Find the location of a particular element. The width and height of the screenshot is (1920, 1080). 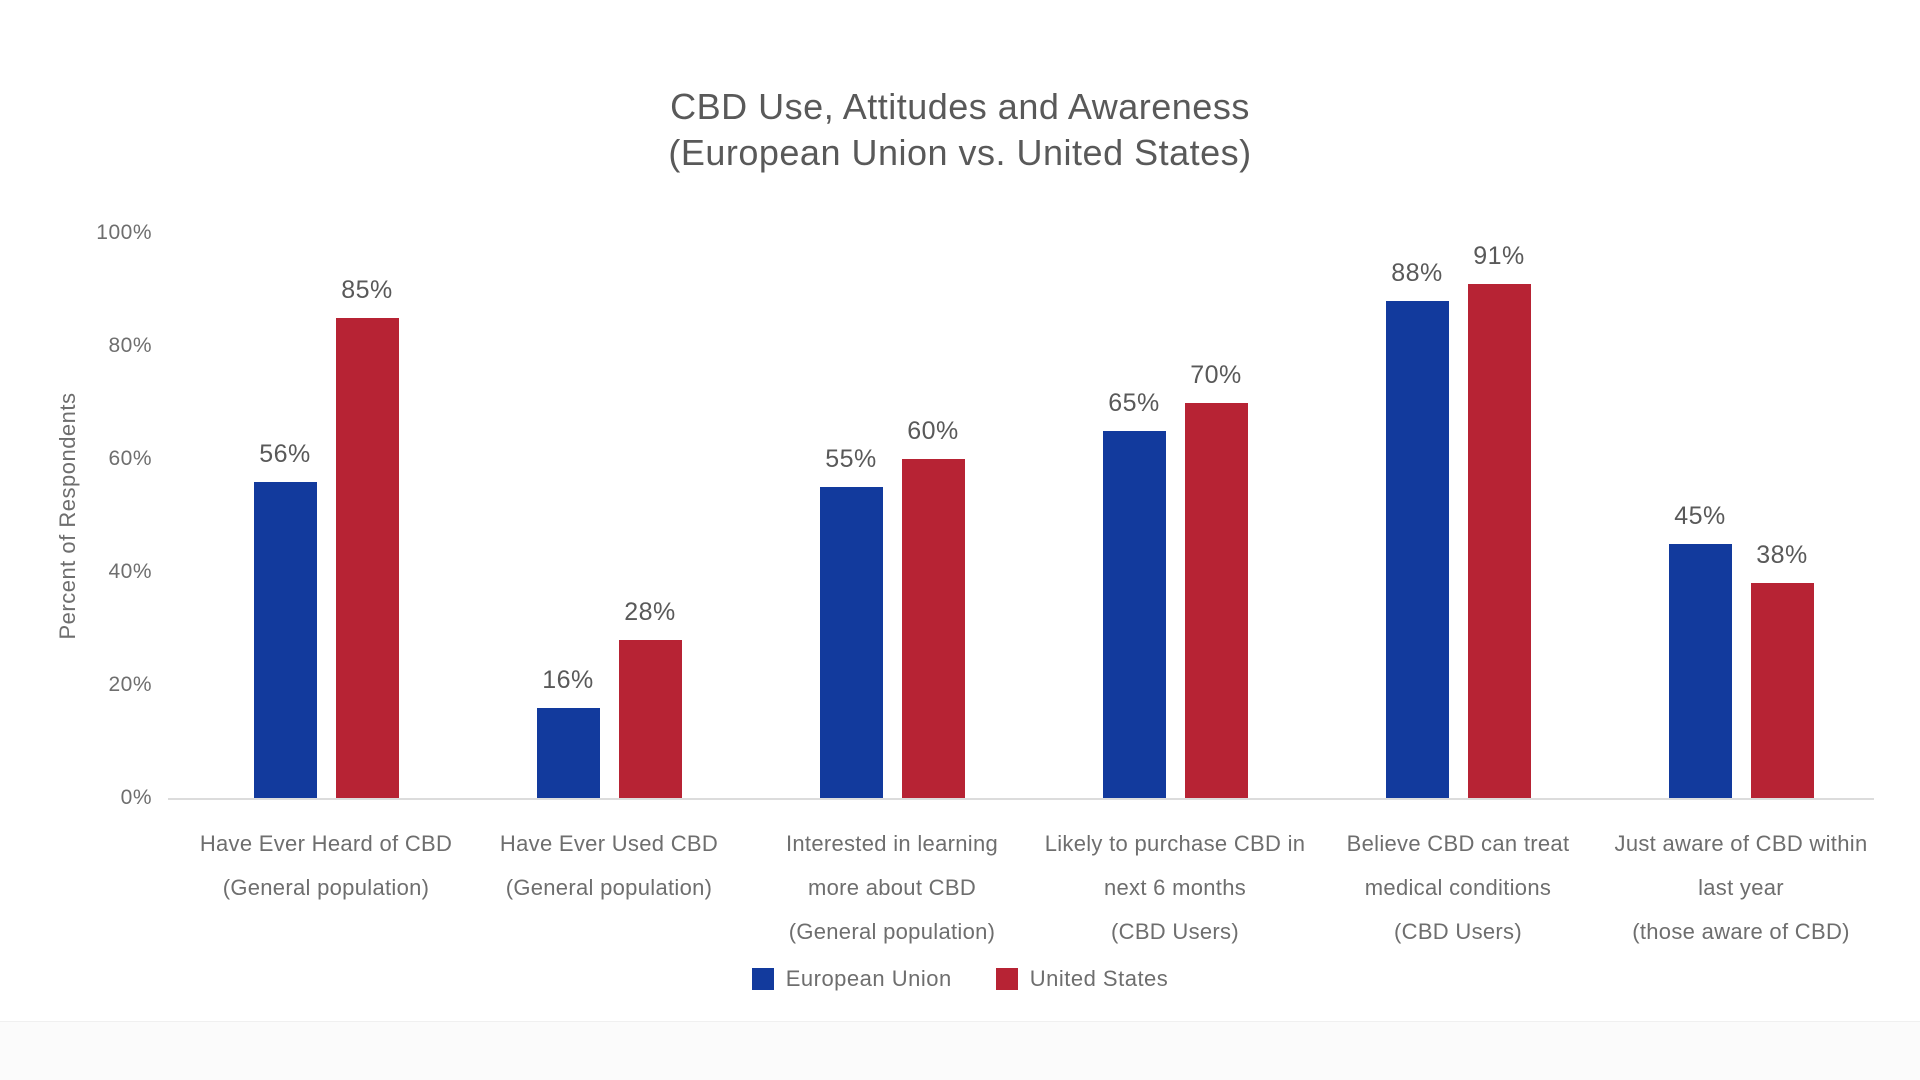

category-label-line: medical conditions is located at coordinates (1458, 887).